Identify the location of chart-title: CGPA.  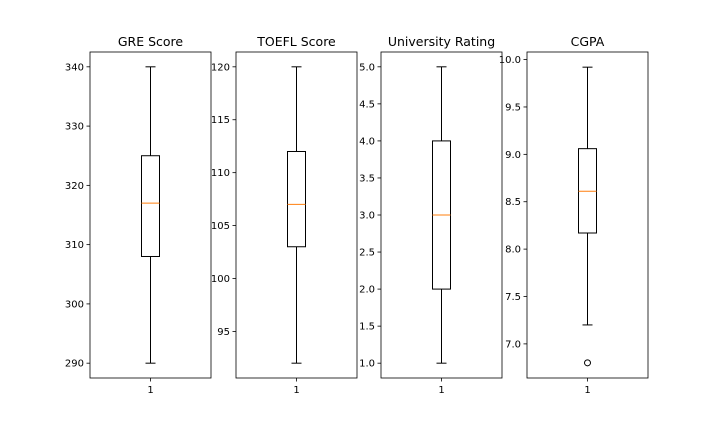
(588, 41).